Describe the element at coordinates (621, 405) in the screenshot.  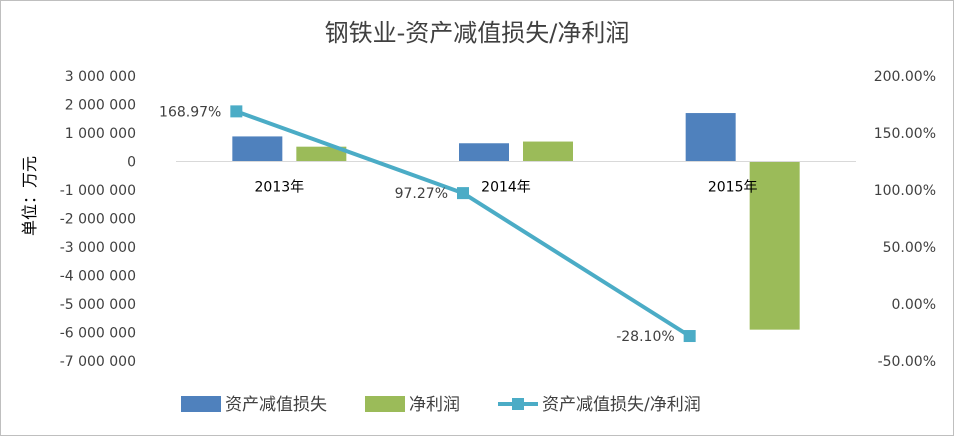
I see `legend-ratio-label: 资产减值损失/净利润` at that location.